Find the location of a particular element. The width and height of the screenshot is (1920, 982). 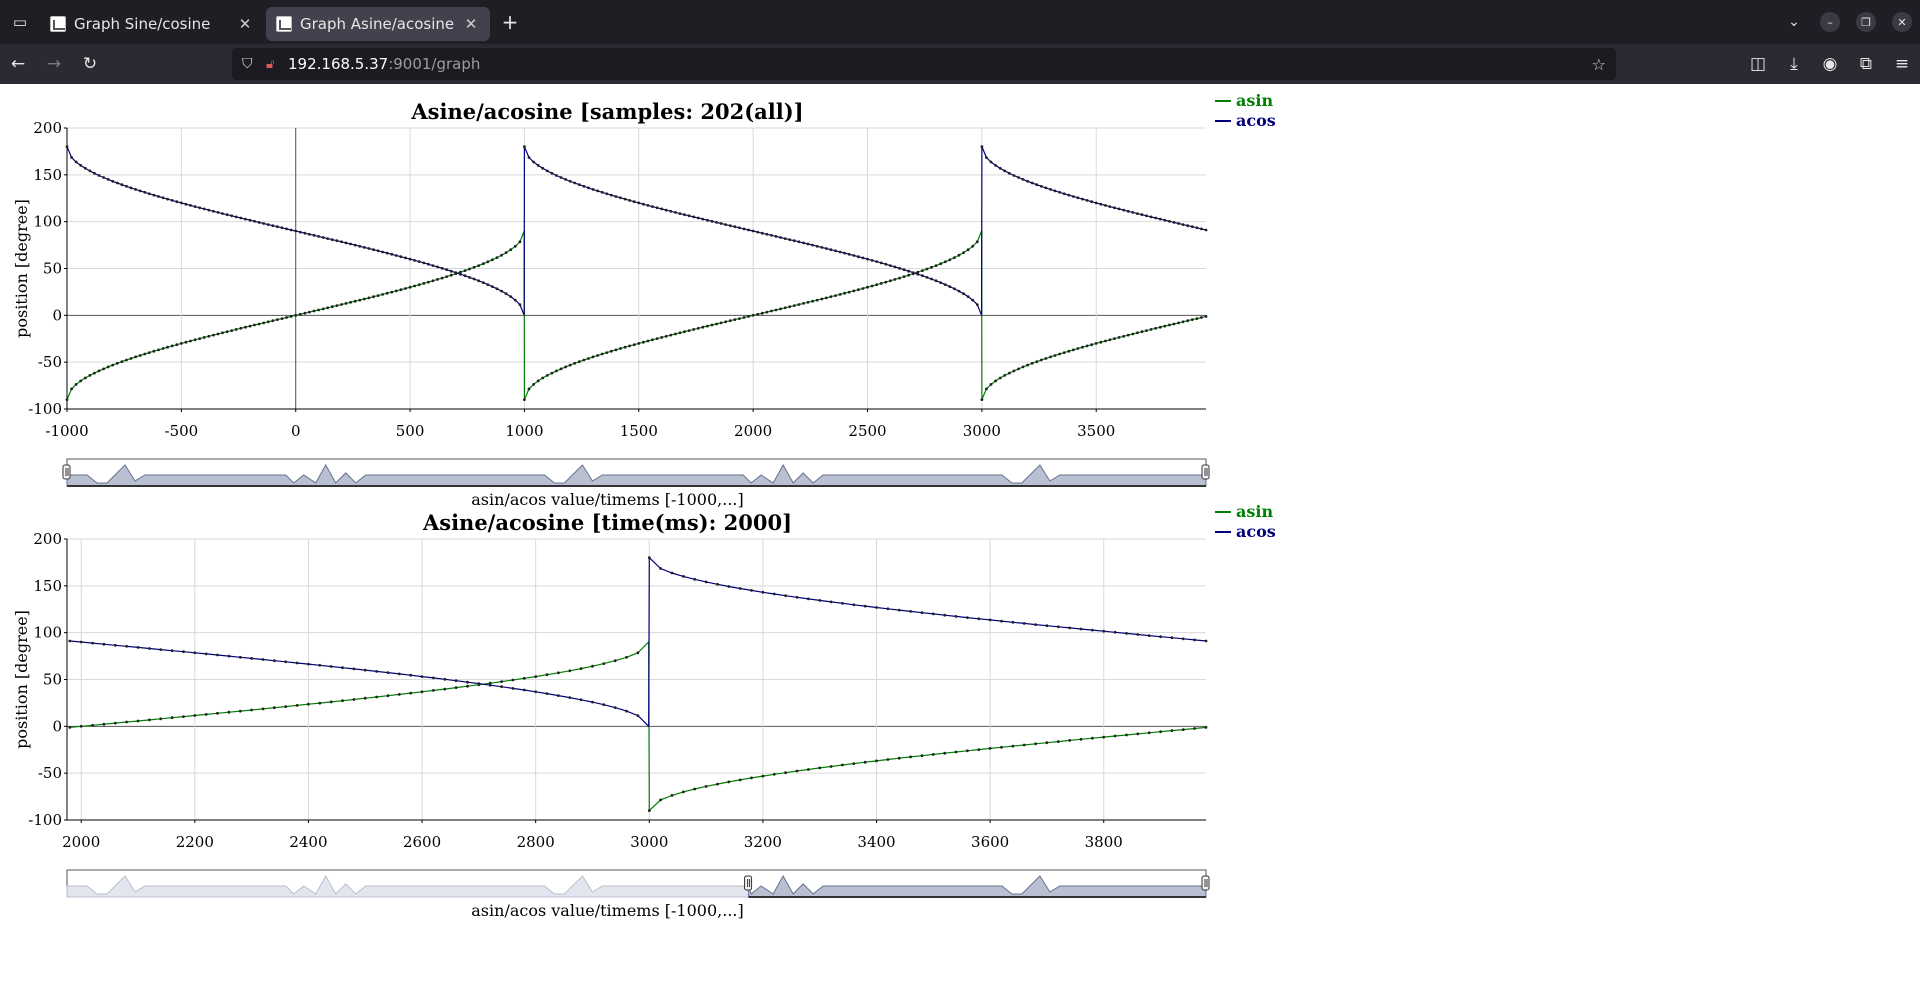

insecure-lock-icon: 🔓︎ is located at coordinates (270, 64).